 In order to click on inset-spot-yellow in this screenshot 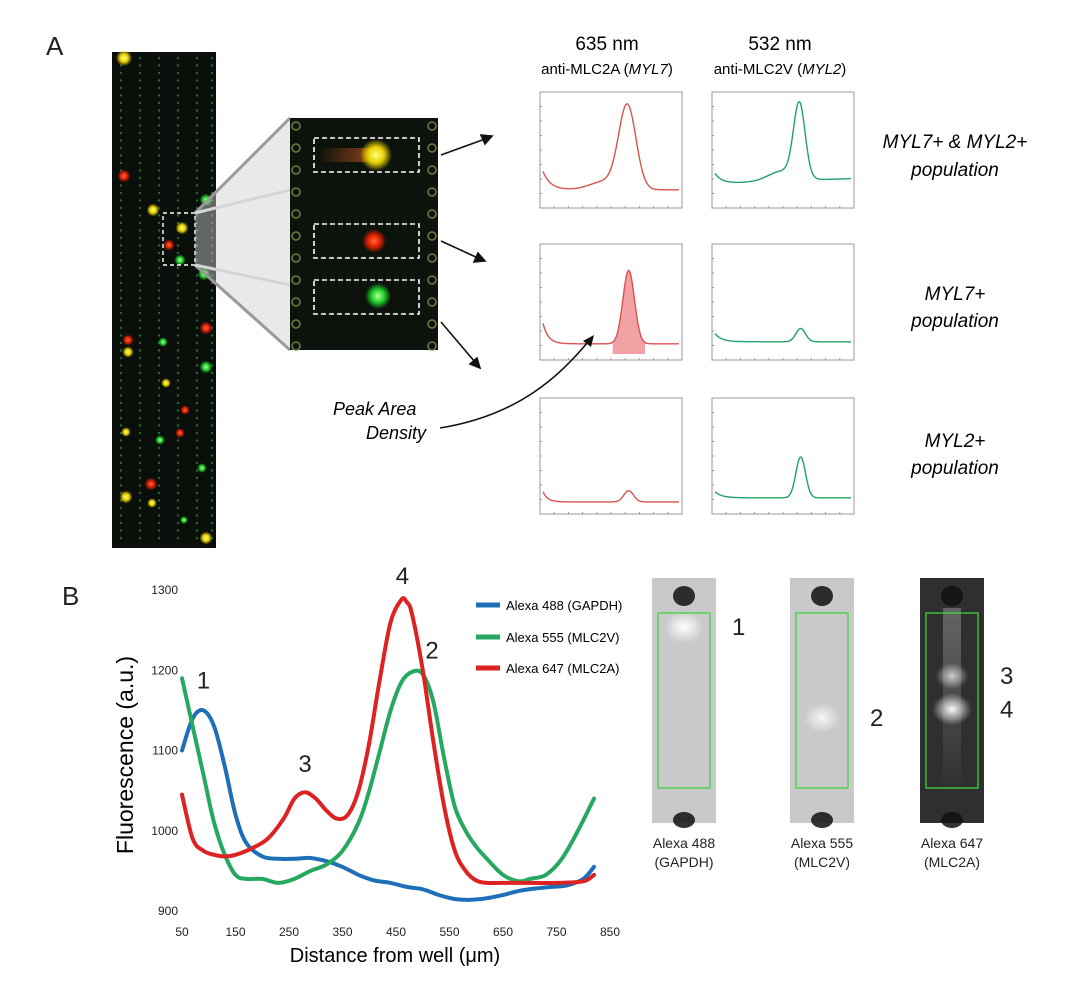, I will do `click(376, 155)`.